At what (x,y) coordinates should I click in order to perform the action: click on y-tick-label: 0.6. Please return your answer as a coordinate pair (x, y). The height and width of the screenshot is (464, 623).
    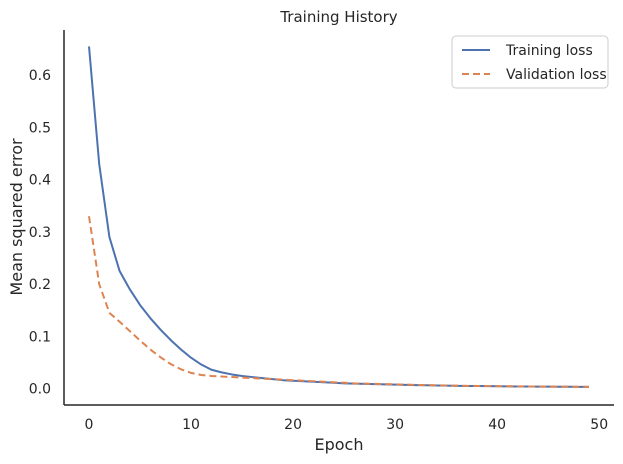
    Looking at the image, I should click on (40, 76).